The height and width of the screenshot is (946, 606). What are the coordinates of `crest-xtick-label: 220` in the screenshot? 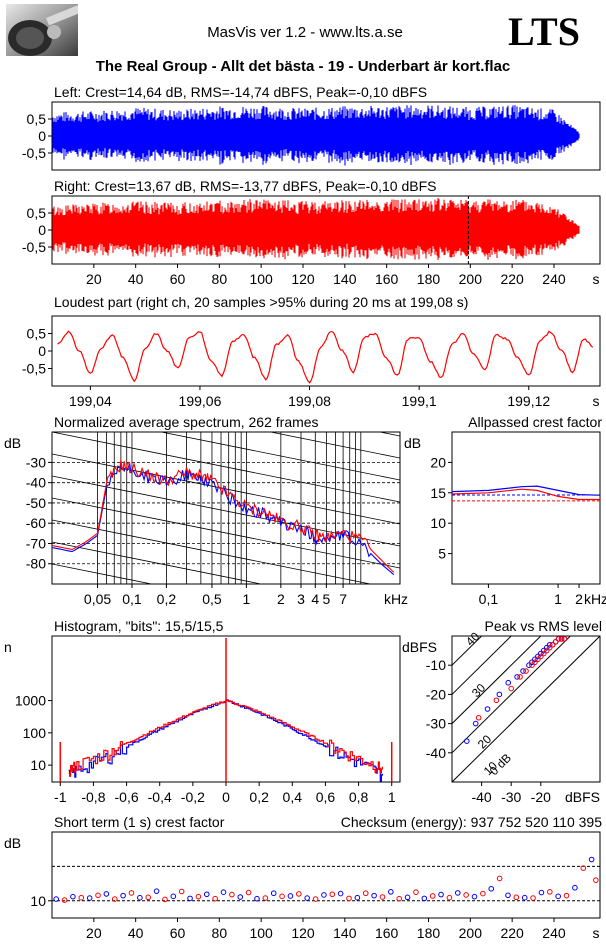 It's located at (512, 933).